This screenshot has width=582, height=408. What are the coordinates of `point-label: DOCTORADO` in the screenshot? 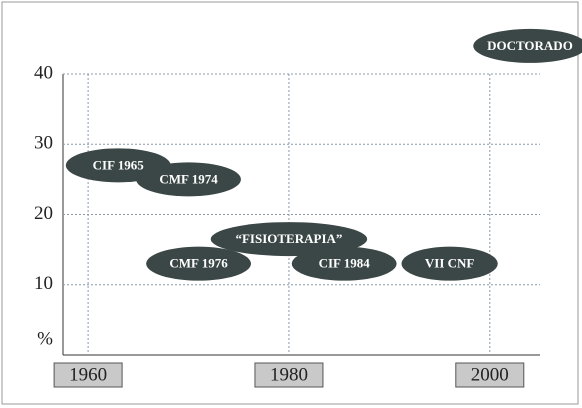 It's located at (530, 45).